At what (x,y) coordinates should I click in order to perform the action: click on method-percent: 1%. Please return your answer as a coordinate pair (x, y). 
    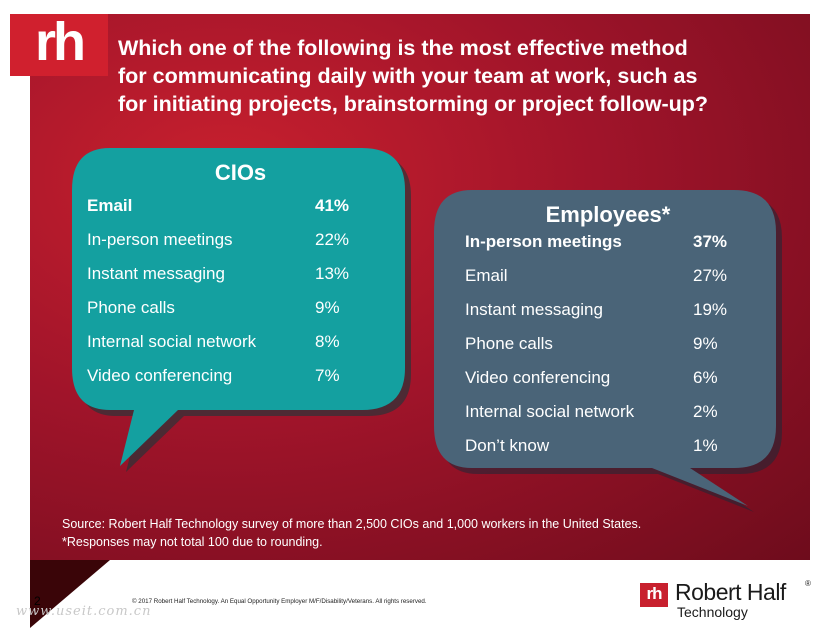
    Looking at the image, I should click on (705, 445).